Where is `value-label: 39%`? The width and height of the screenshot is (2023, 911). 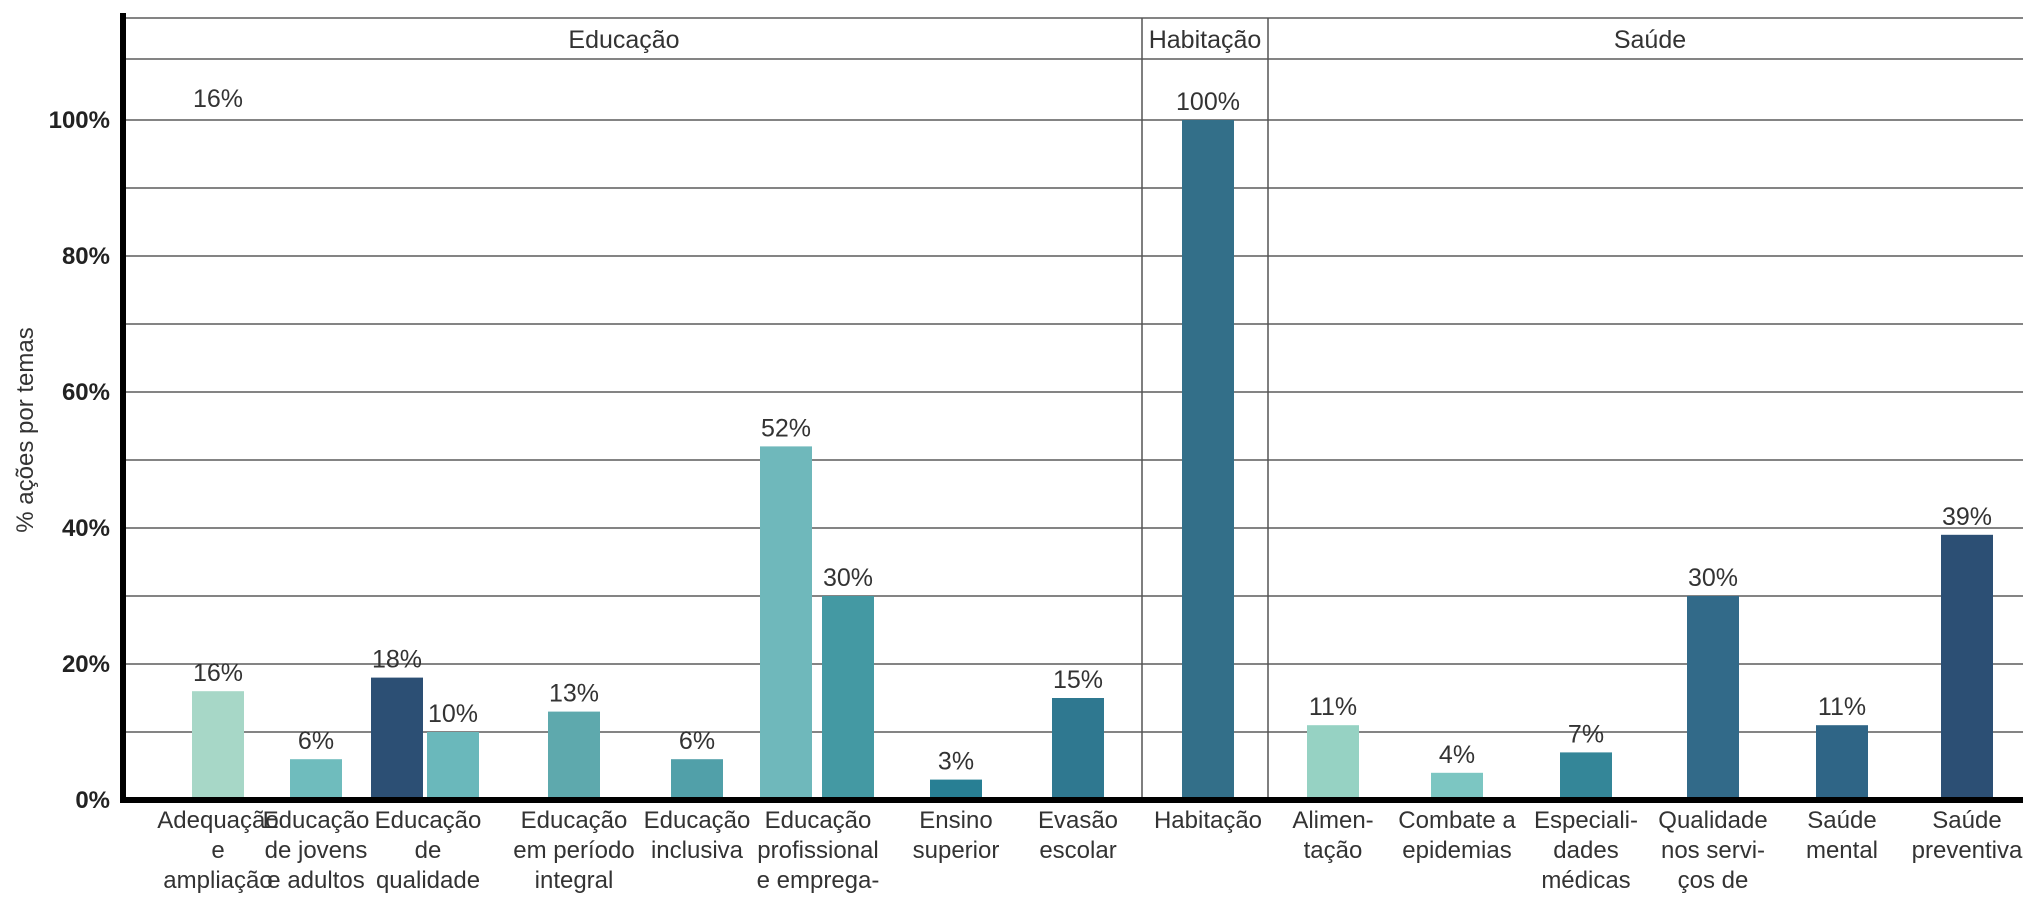
value-label: 39% is located at coordinates (1967, 517).